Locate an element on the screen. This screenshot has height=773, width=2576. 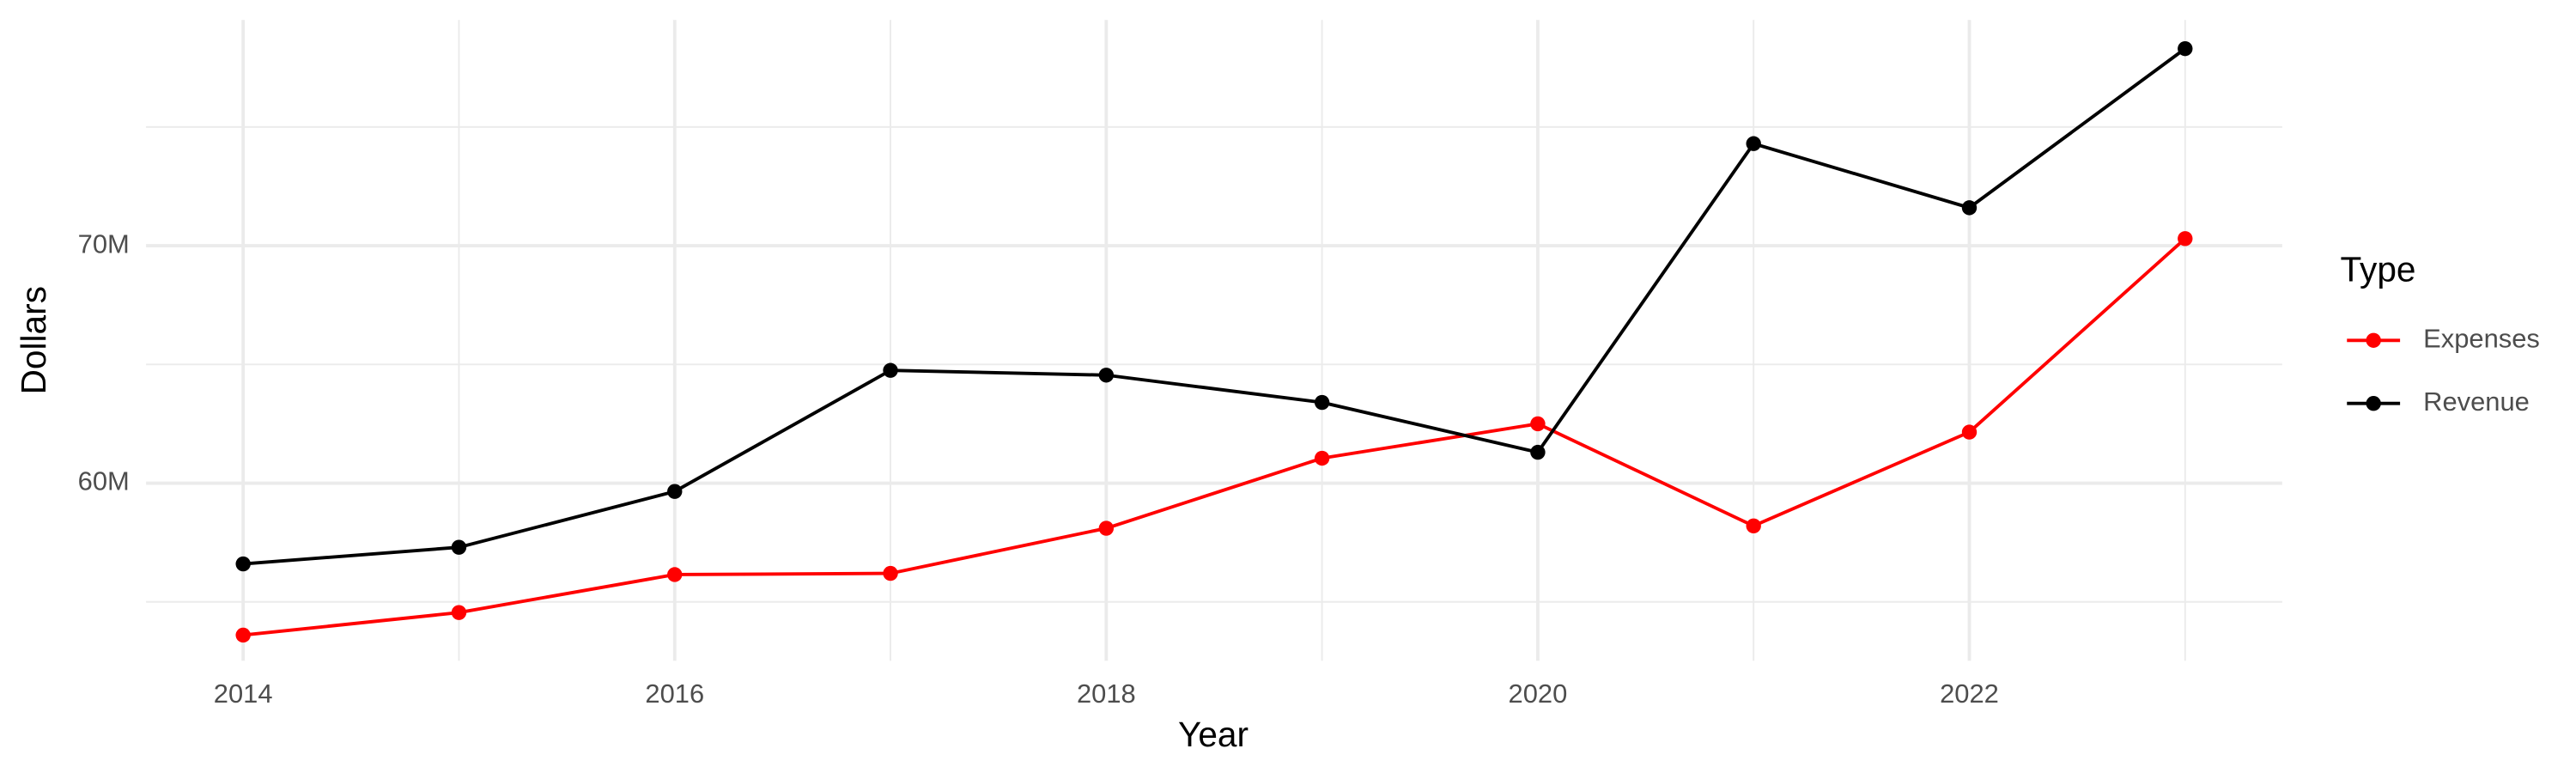
y-axis-label: Dollars is located at coordinates (33, 340).